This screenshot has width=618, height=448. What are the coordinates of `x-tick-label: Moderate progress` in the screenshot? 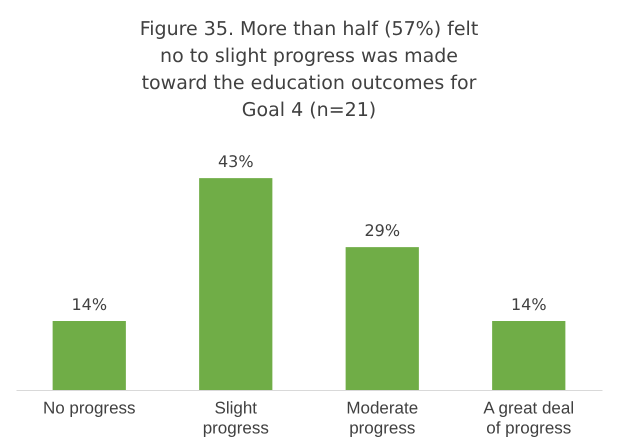 It's located at (382, 418).